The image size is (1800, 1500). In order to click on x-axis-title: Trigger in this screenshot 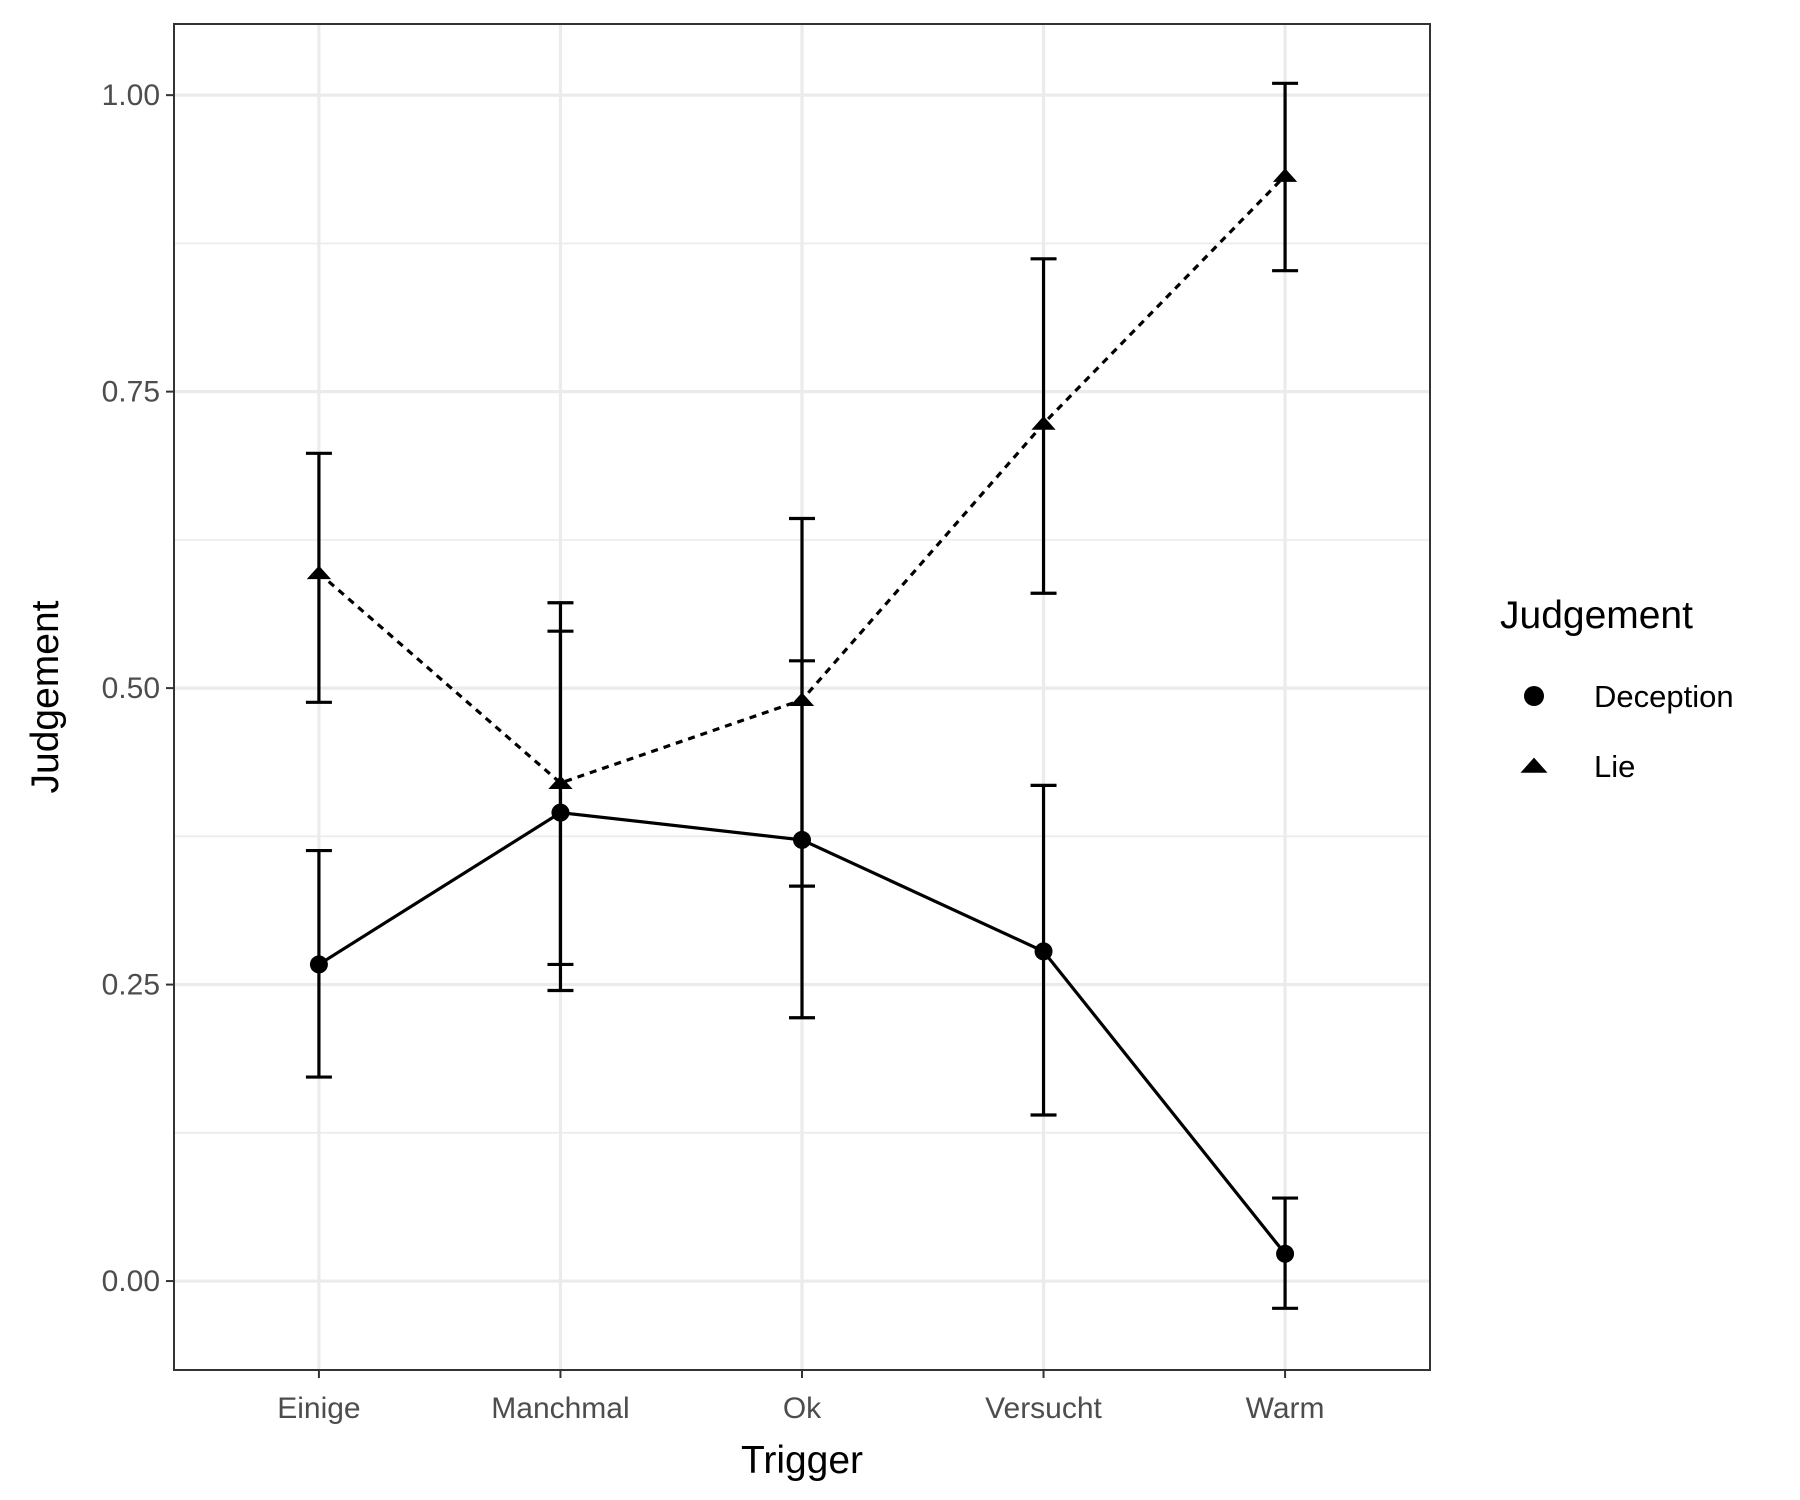, I will do `click(802, 1460)`.